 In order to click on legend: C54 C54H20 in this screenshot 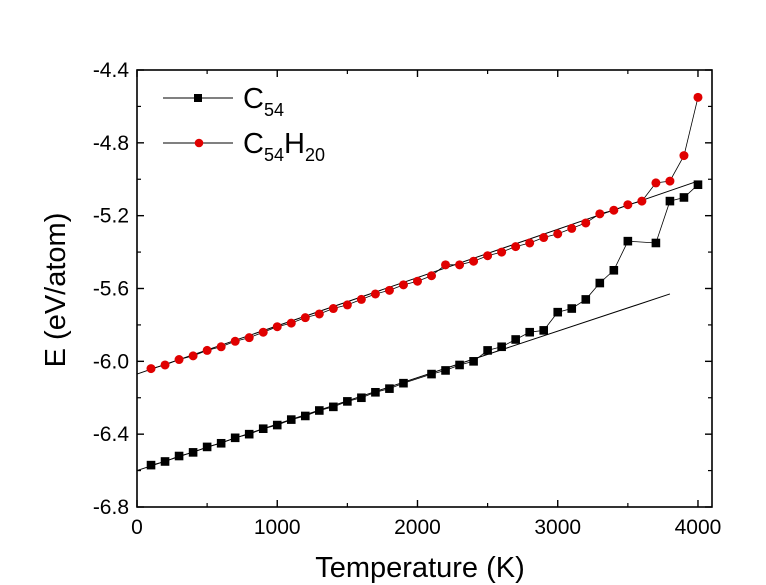, I will do `click(244, 124)`.